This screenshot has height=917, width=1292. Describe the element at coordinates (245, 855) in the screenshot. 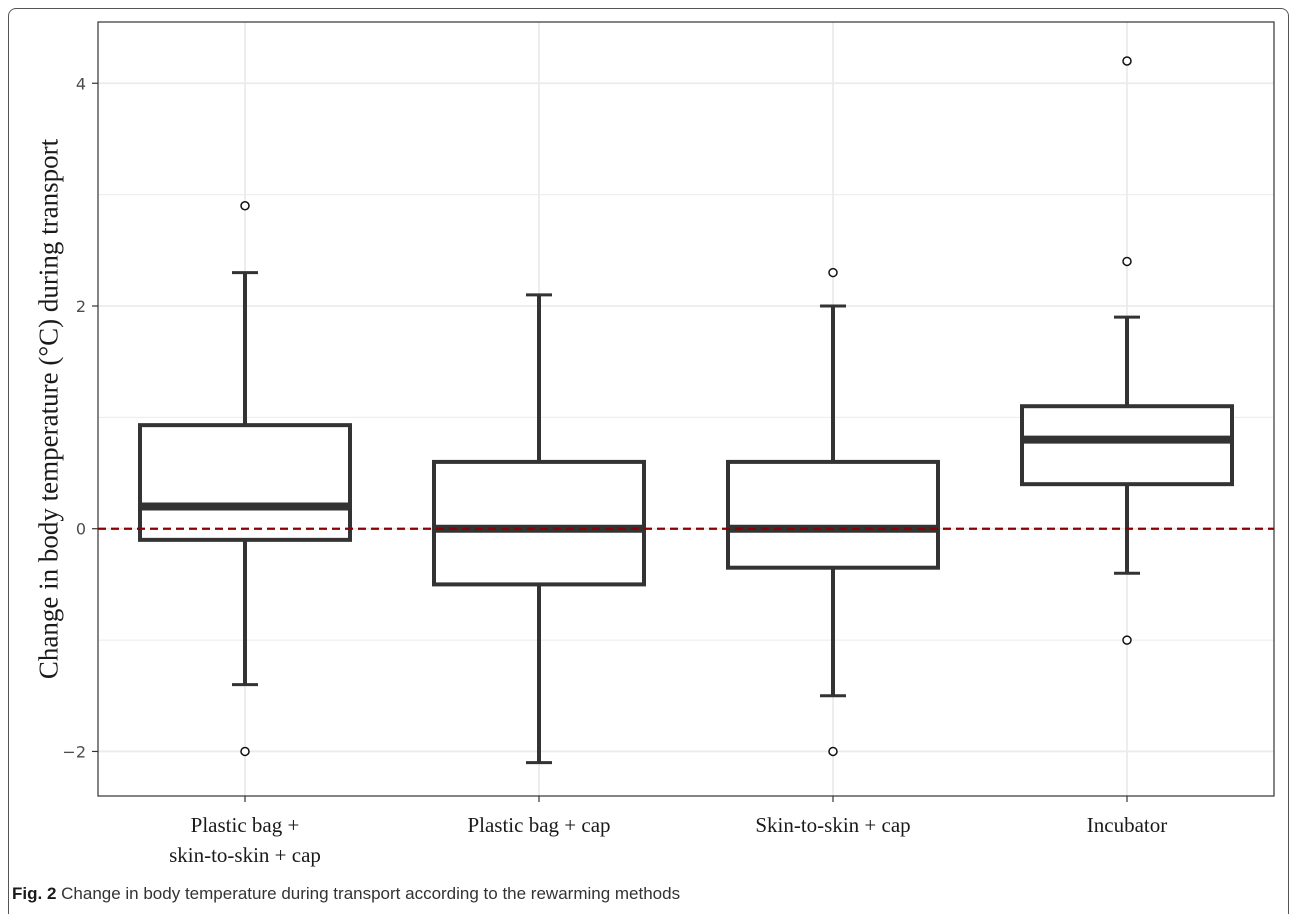

I see `x-category-label: skin-to-skin + cap` at that location.